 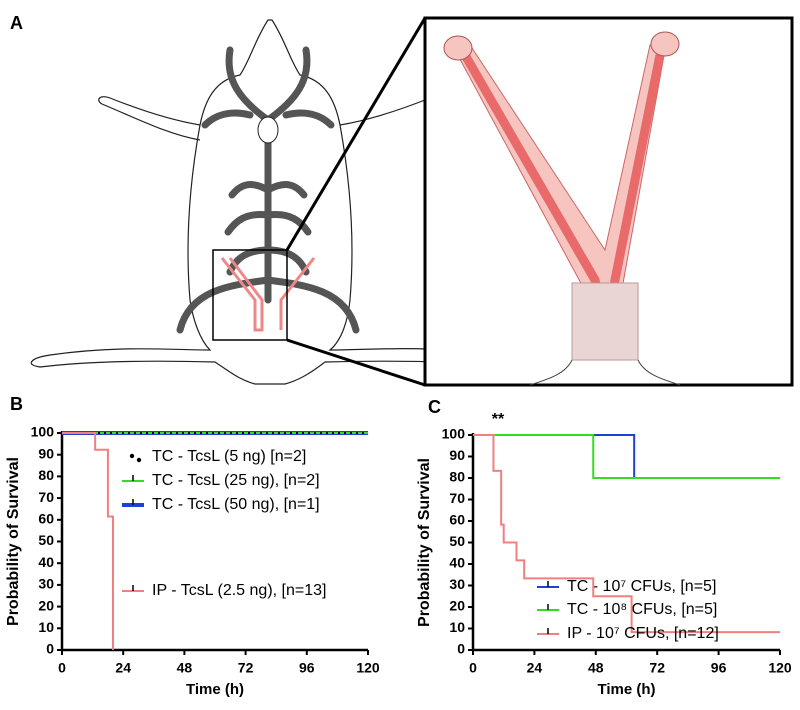 What do you see at coordinates (641, 586) in the screenshot?
I see `legend-label: TC - 10⁷ CFUs, [n=5]` at bounding box center [641, 586].